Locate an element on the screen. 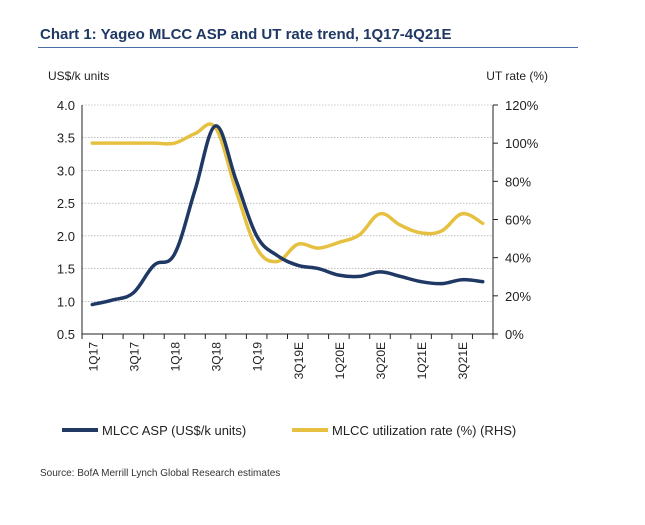 This screenshot has height=525, width=645. x-tick-label: 1Q17 is located at coordinates (93, 357).